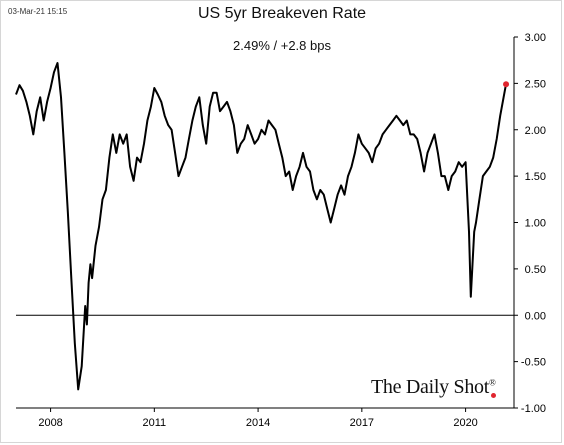 The width and height of the screenshot is (564, 445). Describe the element at coordinates (535, 84) in the screenshot. I see `y-tick-label: 2.50` at that location.